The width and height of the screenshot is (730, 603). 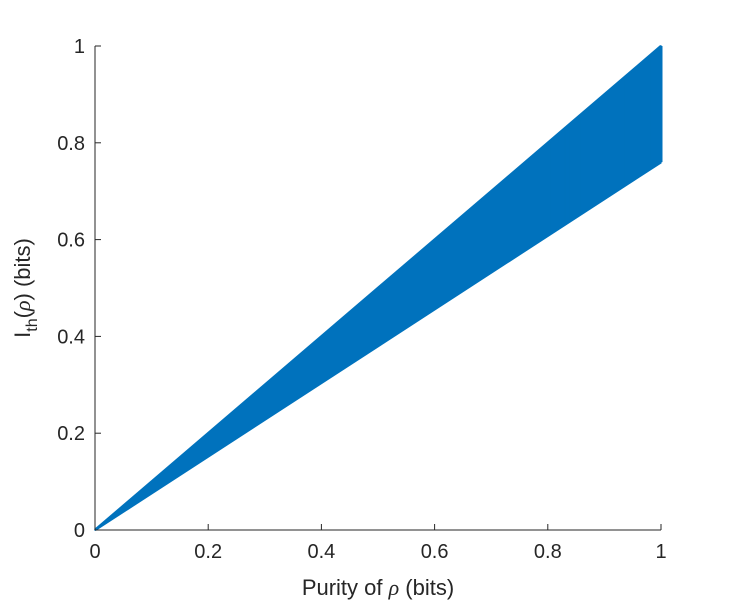 What do you see at coordinates (660, 552) in the screenshot?
I see `x-tick-label: 1` at bounding box center [660, 552].